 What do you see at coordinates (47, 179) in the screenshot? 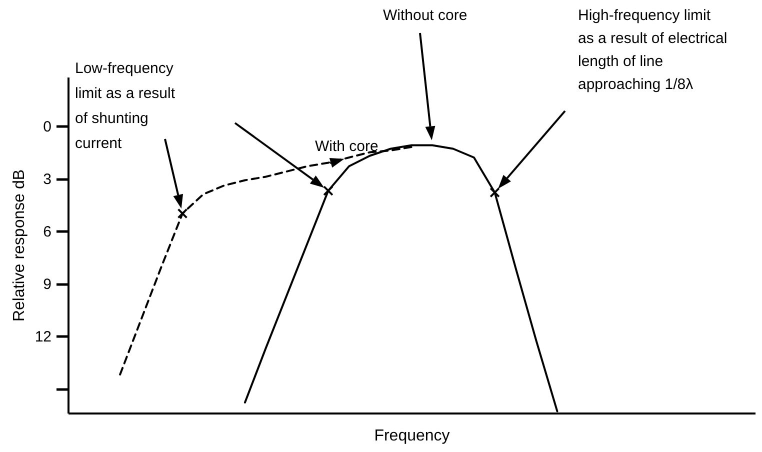
I see `y-tick-label: 3` at bounding box center [47, 179].